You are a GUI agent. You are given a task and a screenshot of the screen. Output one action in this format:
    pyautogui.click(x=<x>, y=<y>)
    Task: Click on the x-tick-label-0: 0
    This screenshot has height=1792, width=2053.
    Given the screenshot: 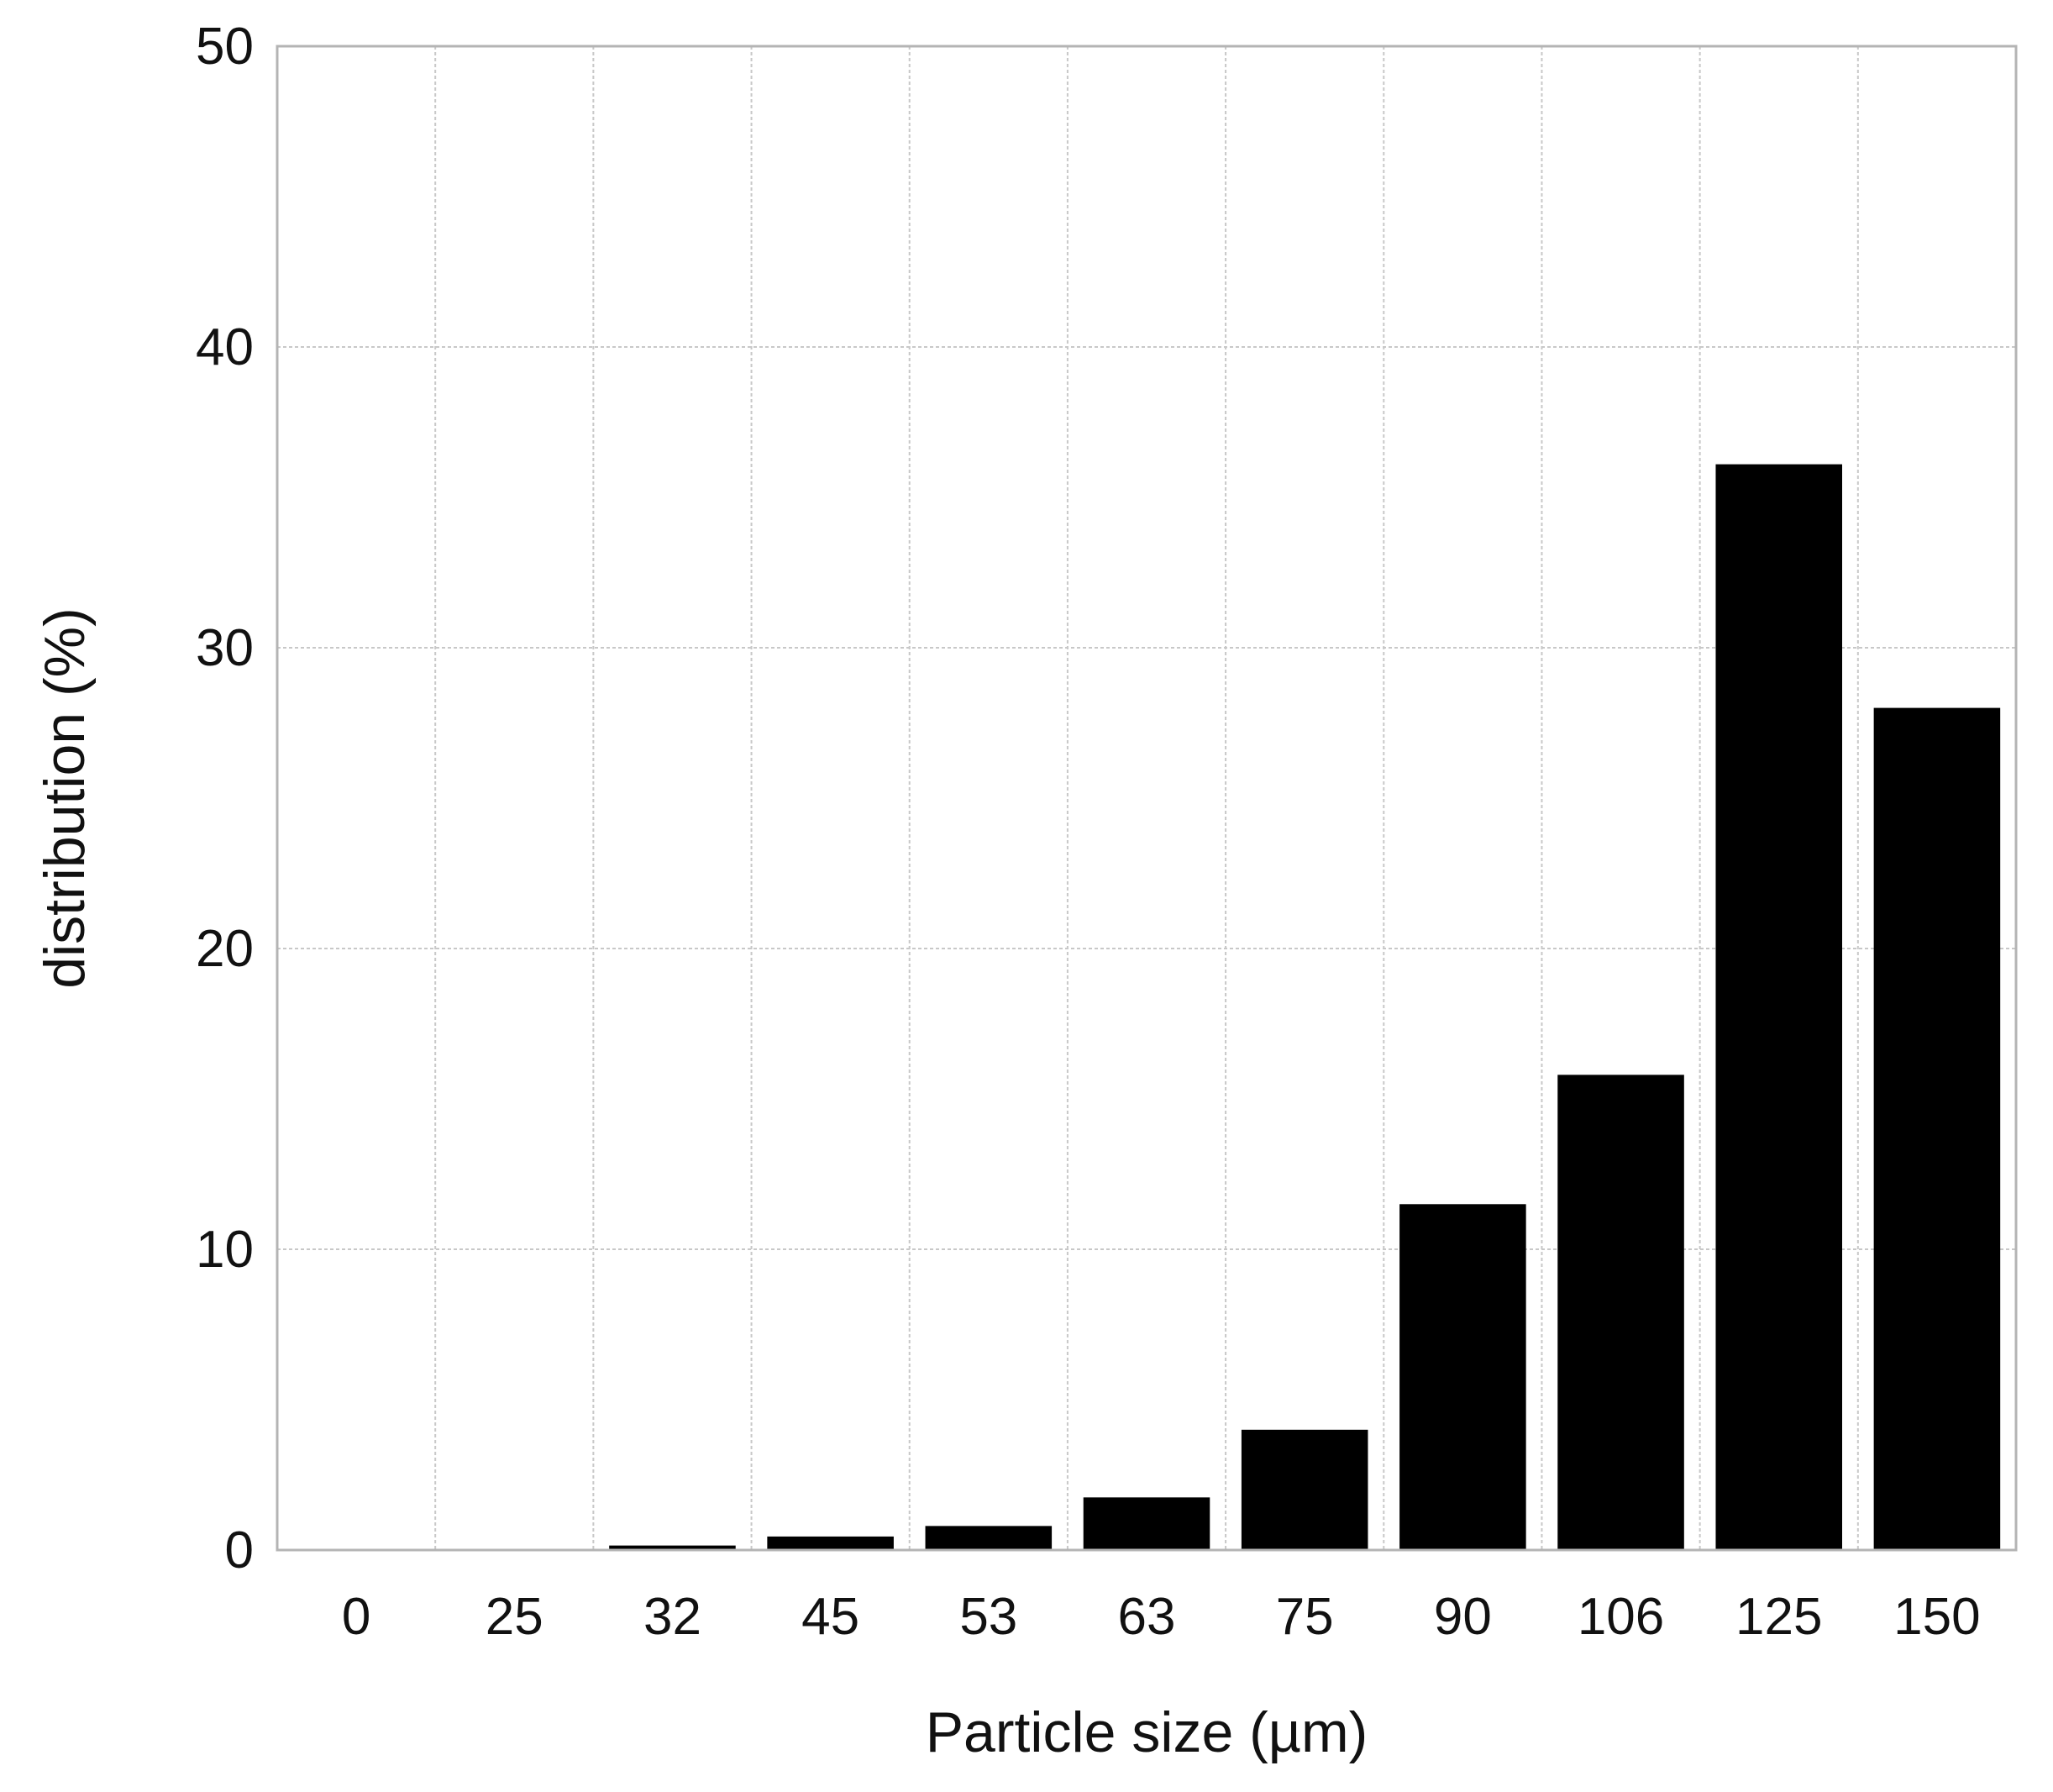 What is the action you would take?
    pyautogui.click(x=356, y=1617)
    